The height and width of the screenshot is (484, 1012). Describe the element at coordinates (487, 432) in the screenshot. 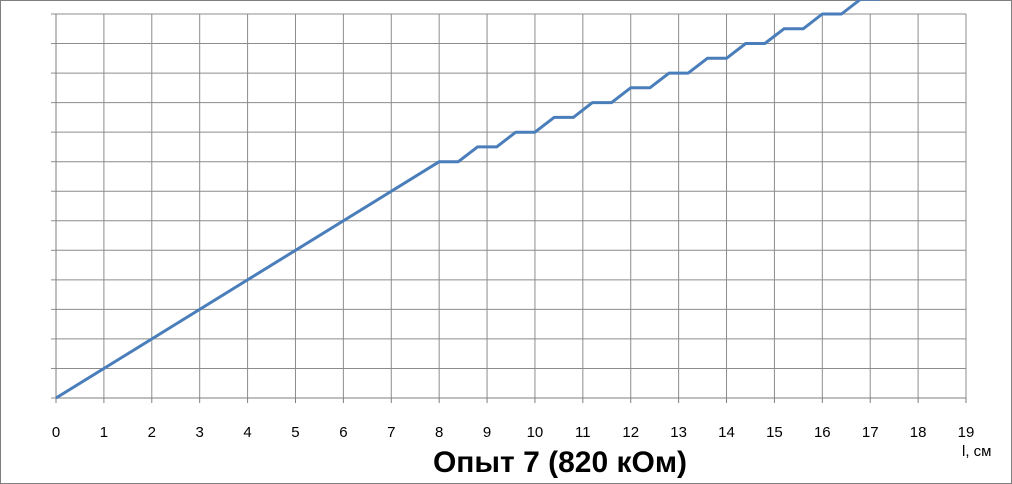

I see `x-tick-label: 9` at that location.